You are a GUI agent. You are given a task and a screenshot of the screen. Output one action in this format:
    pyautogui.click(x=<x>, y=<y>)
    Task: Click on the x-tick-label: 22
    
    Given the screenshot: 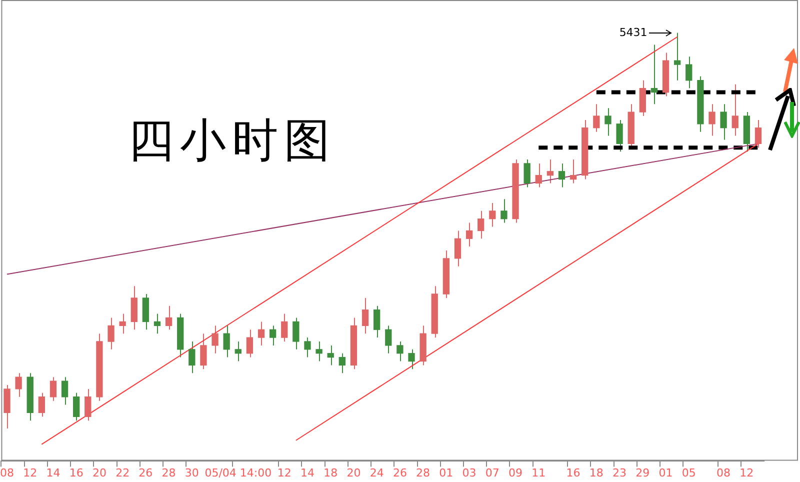 What is the action you would take?
    pyautogui.click(x=123, y=473)
    